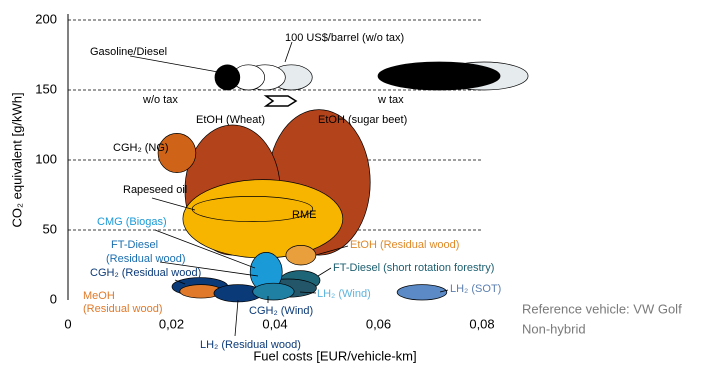 The width and height of the screenshot is (703, 380). Describe the element at coordinates (378, 323) in the screenshot. I see `x-tick-label: 0,06` at that location.